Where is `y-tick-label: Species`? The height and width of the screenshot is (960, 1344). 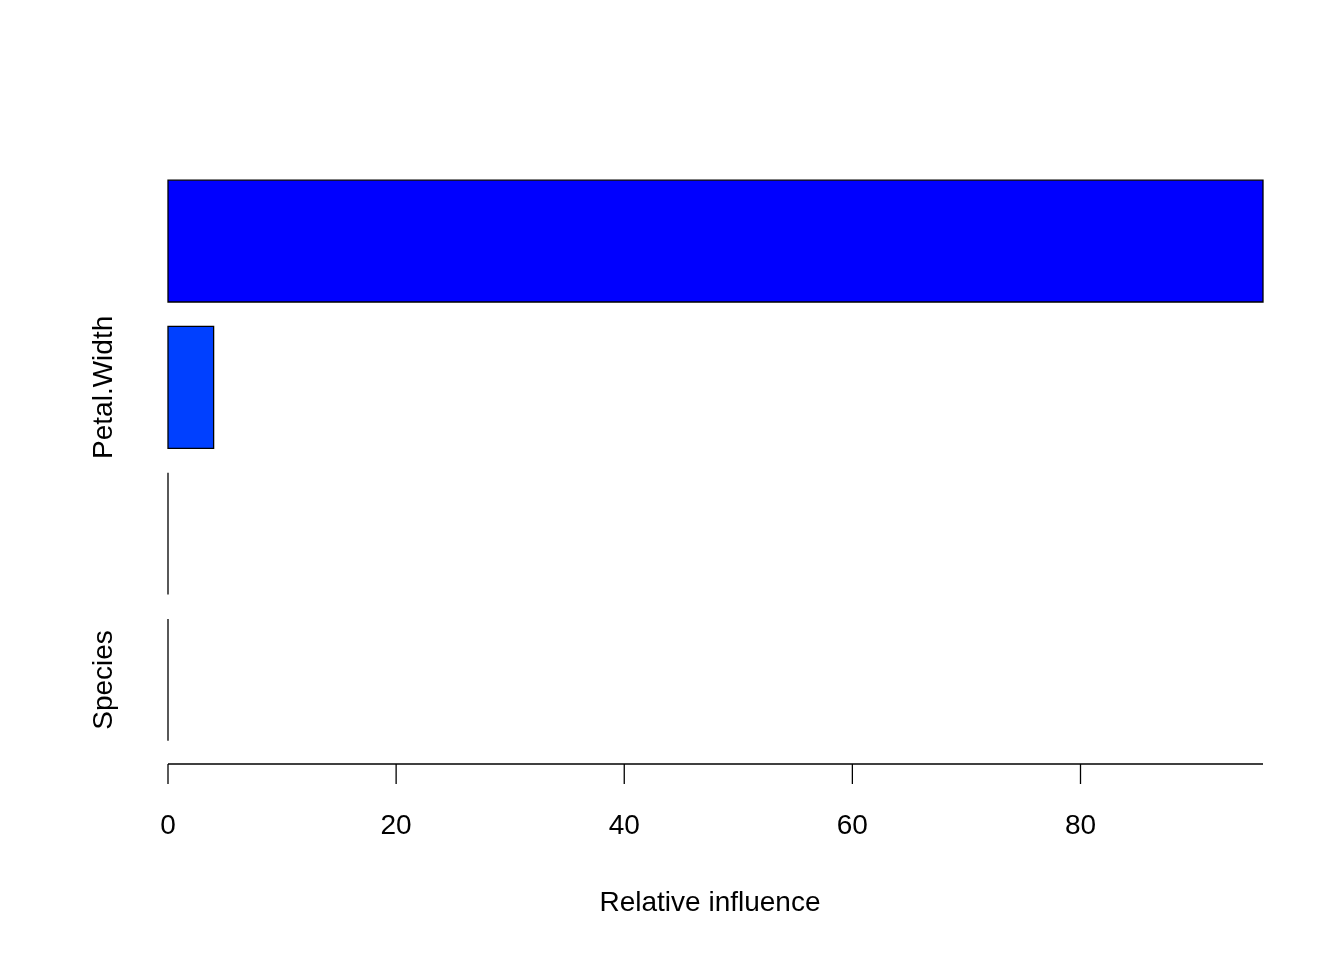 y-tick-label: Species is located at coordinates (102, 680).